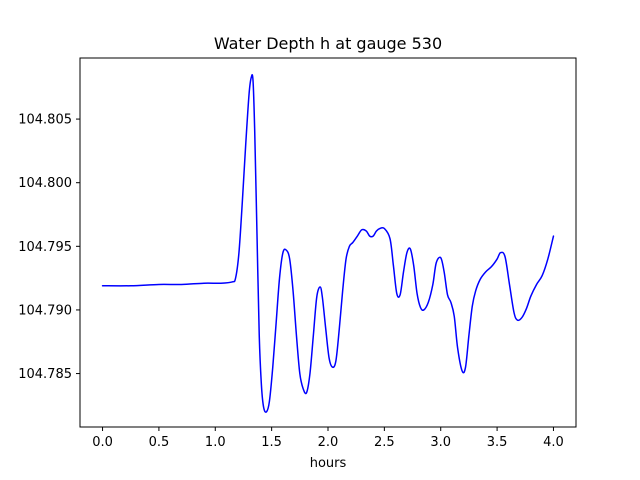 The height and width of the screenshot is (480, 640). Describe the element at coordinates (328, 43) in the screenshot. I see `chart-title: Water Depth h at gauge 530` at that location.